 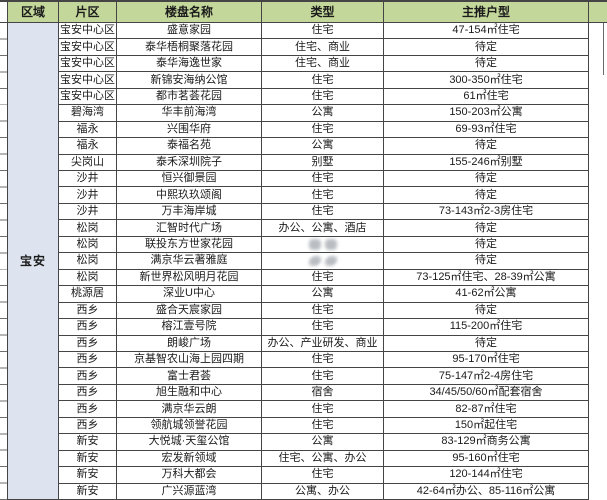 I want to click on cut-column-left-header, so click(x=4, y=12).